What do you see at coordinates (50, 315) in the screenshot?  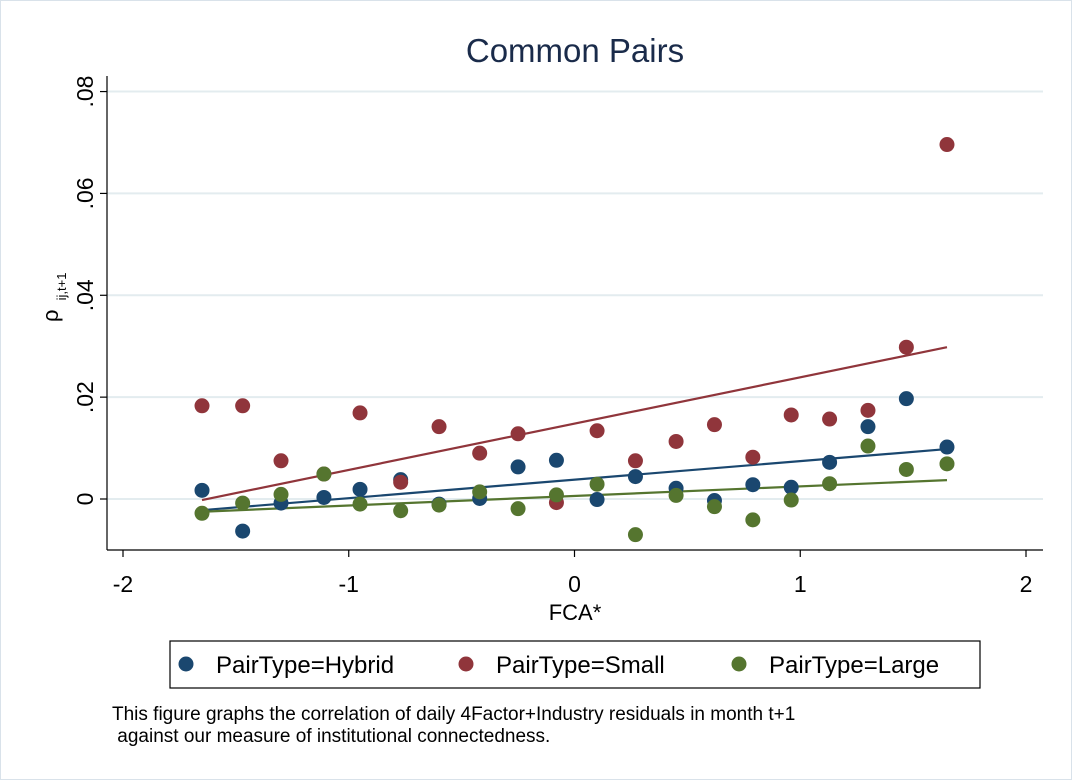 I see `y-axis-label-main: ρ` at bounding box center [50, 315].